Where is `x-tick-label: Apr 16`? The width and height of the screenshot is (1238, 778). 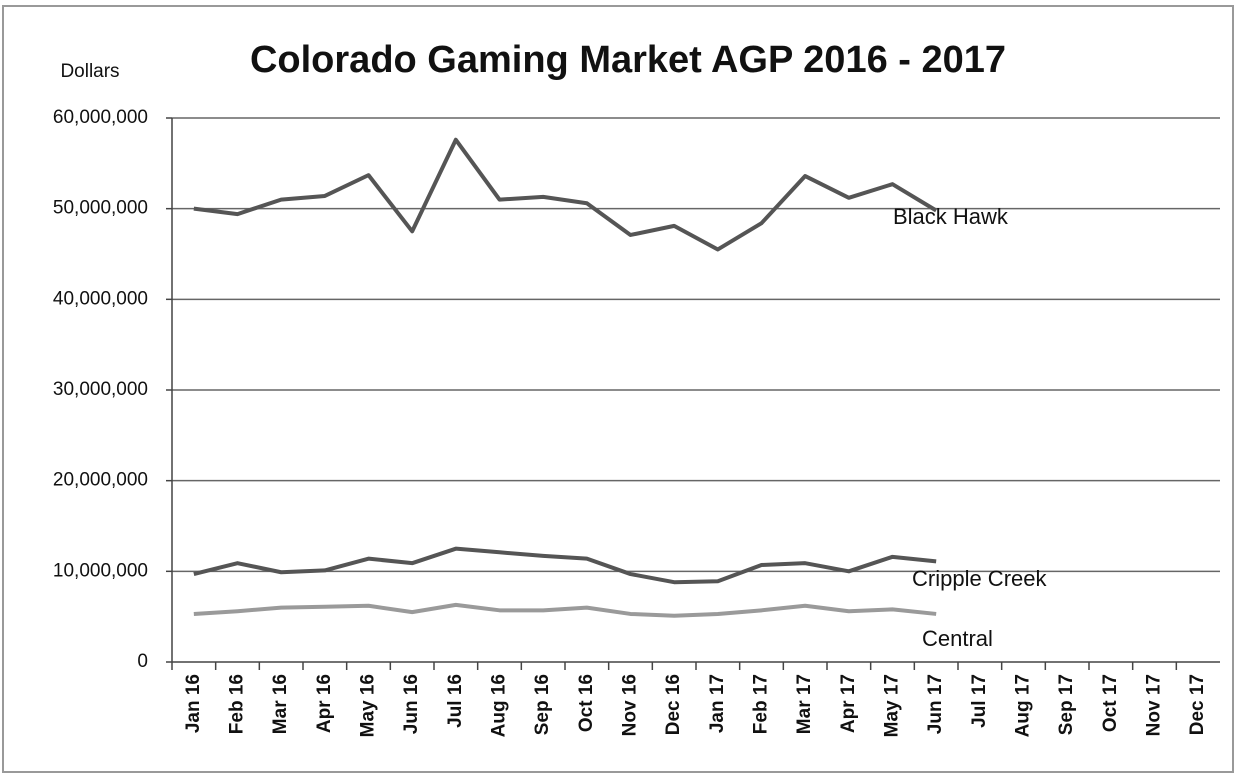 x-tick-label: Apr 16 is located at coordinates (324, 703).